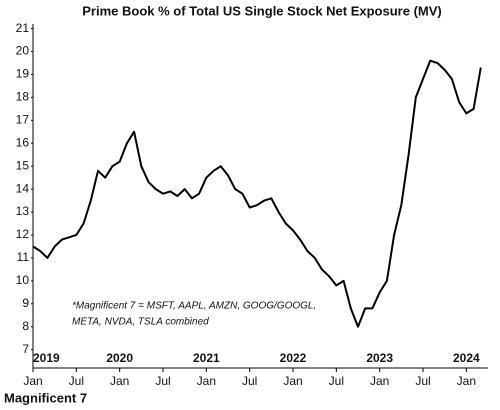  Describe the element at coordinates (466, 358) in the screenshot. I see `x-year-label: 2024` at that location.